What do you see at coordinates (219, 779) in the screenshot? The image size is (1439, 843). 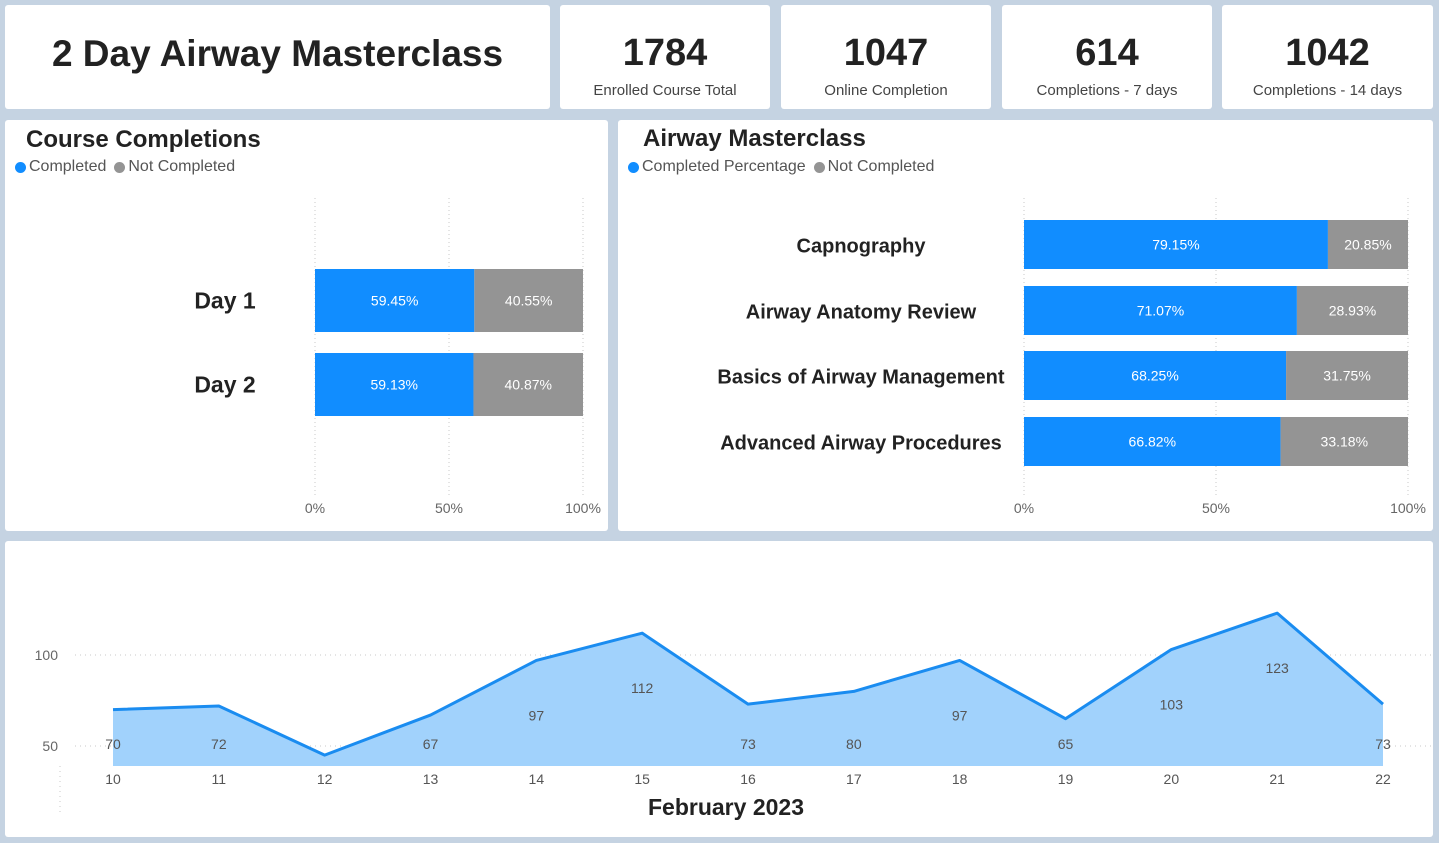 I see `x-tick-label: 11` at bounding box center [219, 779].